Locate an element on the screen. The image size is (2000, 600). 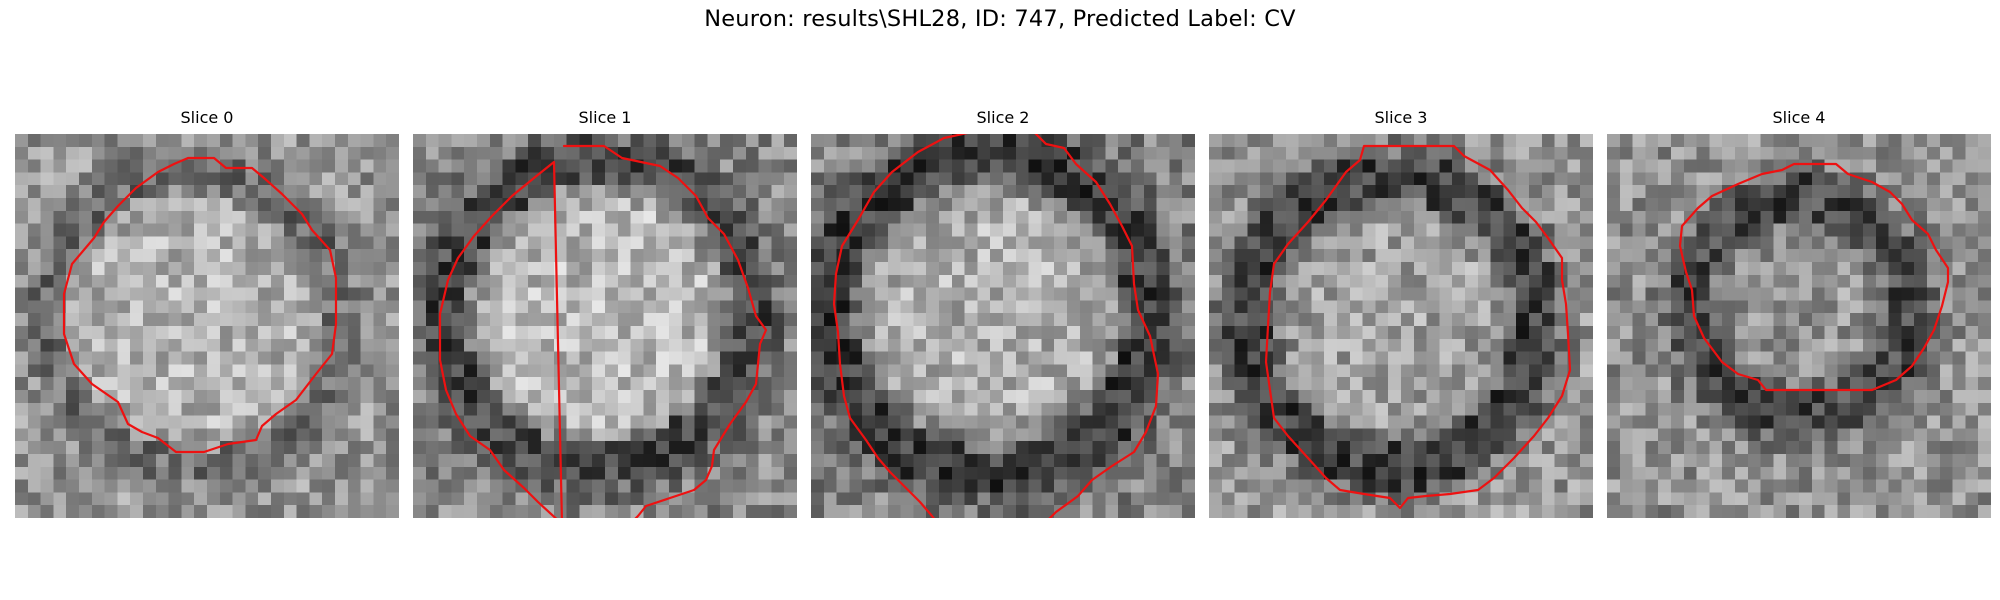
slice-title-1: Slice 1 is located at coordinates (605, 118).